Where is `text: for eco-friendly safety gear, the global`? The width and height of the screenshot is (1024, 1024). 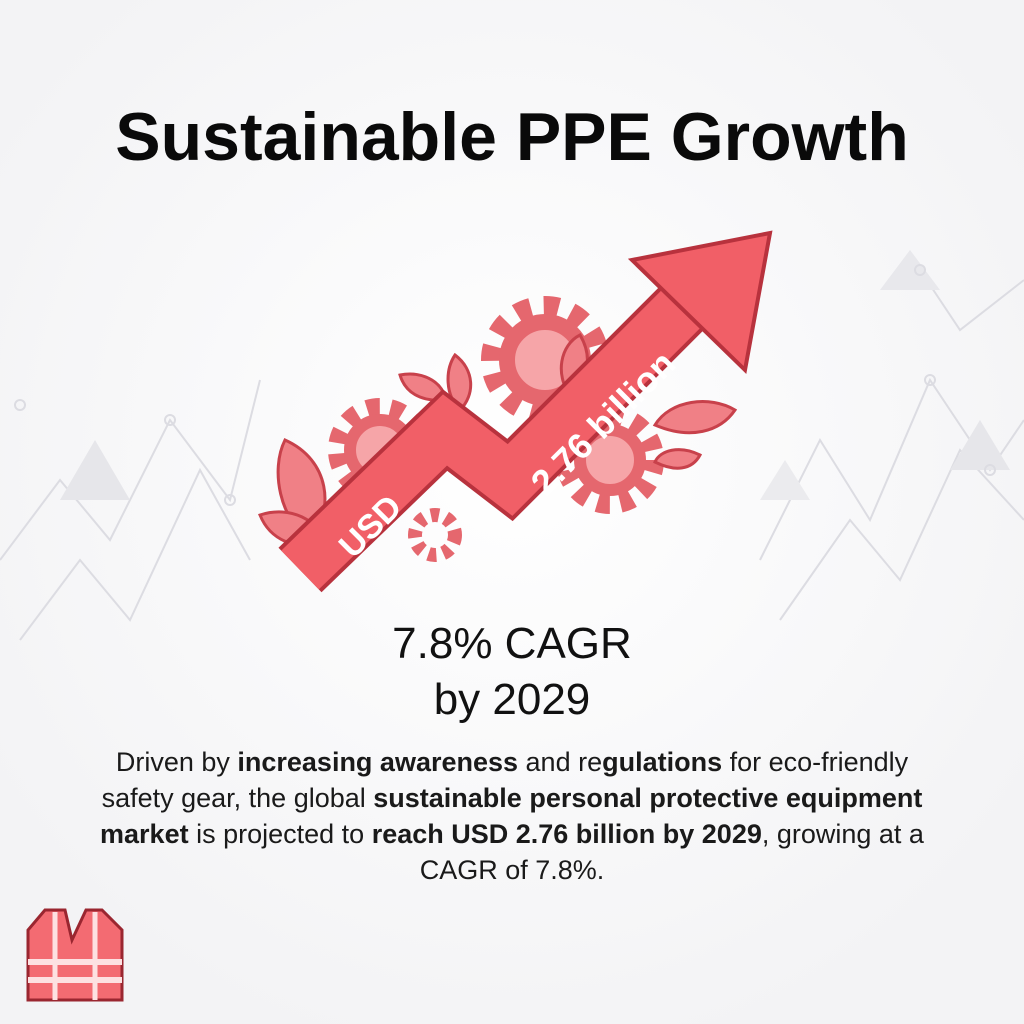
text: for eco-friendly safety gear, the global is located at coordinates (505, 780).